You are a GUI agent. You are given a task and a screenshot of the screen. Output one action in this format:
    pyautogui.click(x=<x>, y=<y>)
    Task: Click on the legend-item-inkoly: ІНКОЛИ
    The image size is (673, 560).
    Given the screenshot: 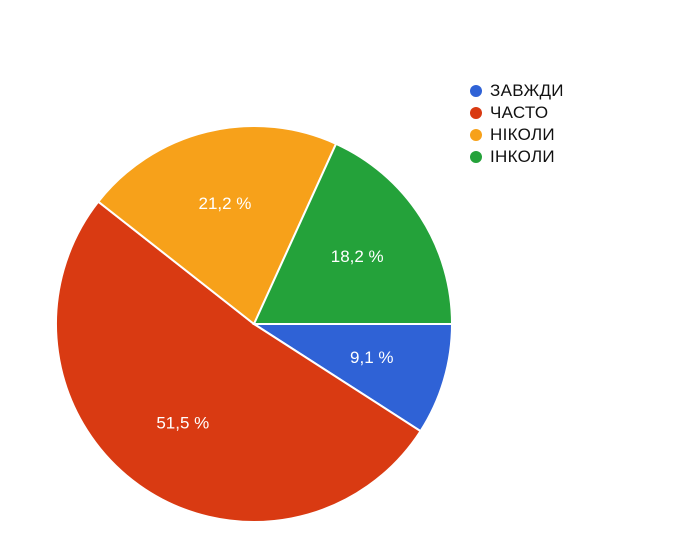 What is the action you would take?
    pyautogui.click(x=517, y=157)
    